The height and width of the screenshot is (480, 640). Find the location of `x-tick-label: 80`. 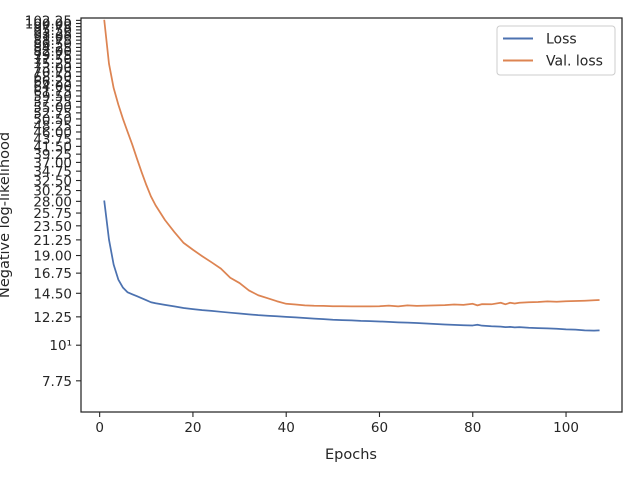

x-tick-label: 80 is located at coordinates (472, 428).